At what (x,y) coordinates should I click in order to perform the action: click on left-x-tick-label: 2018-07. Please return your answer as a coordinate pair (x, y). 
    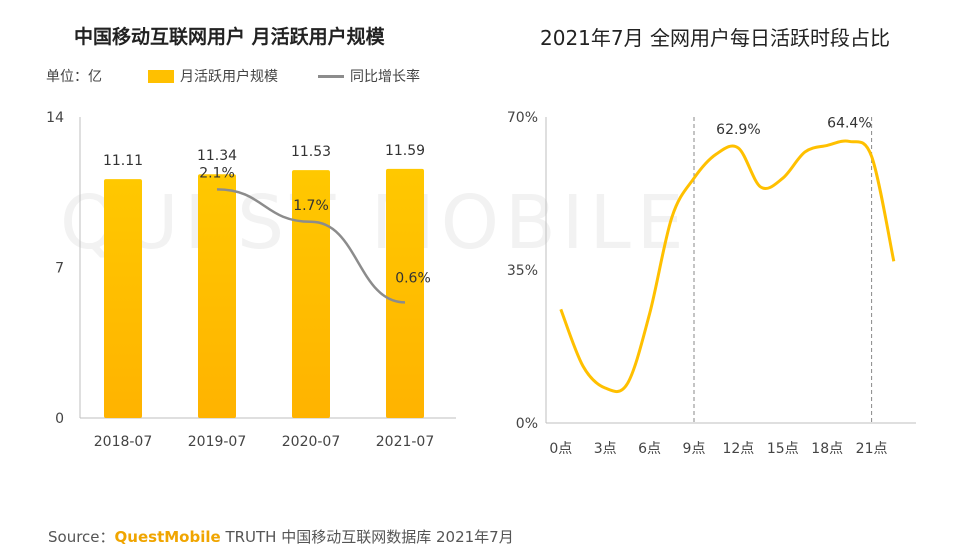
    Looking at the image, I should click on (123, 442).